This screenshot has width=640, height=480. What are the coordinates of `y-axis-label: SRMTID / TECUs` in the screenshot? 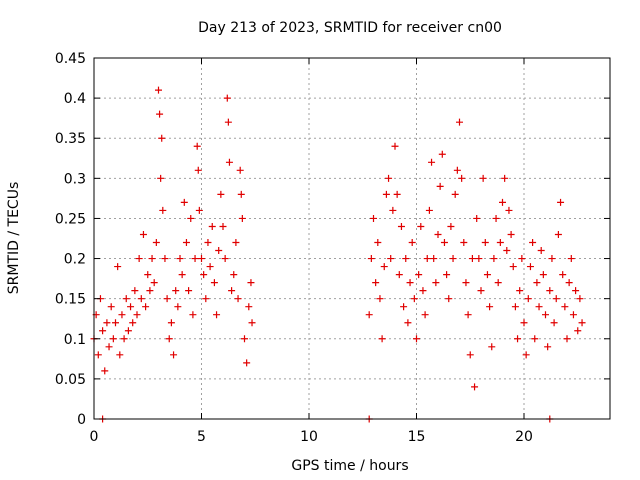 It's located at (14, 238).